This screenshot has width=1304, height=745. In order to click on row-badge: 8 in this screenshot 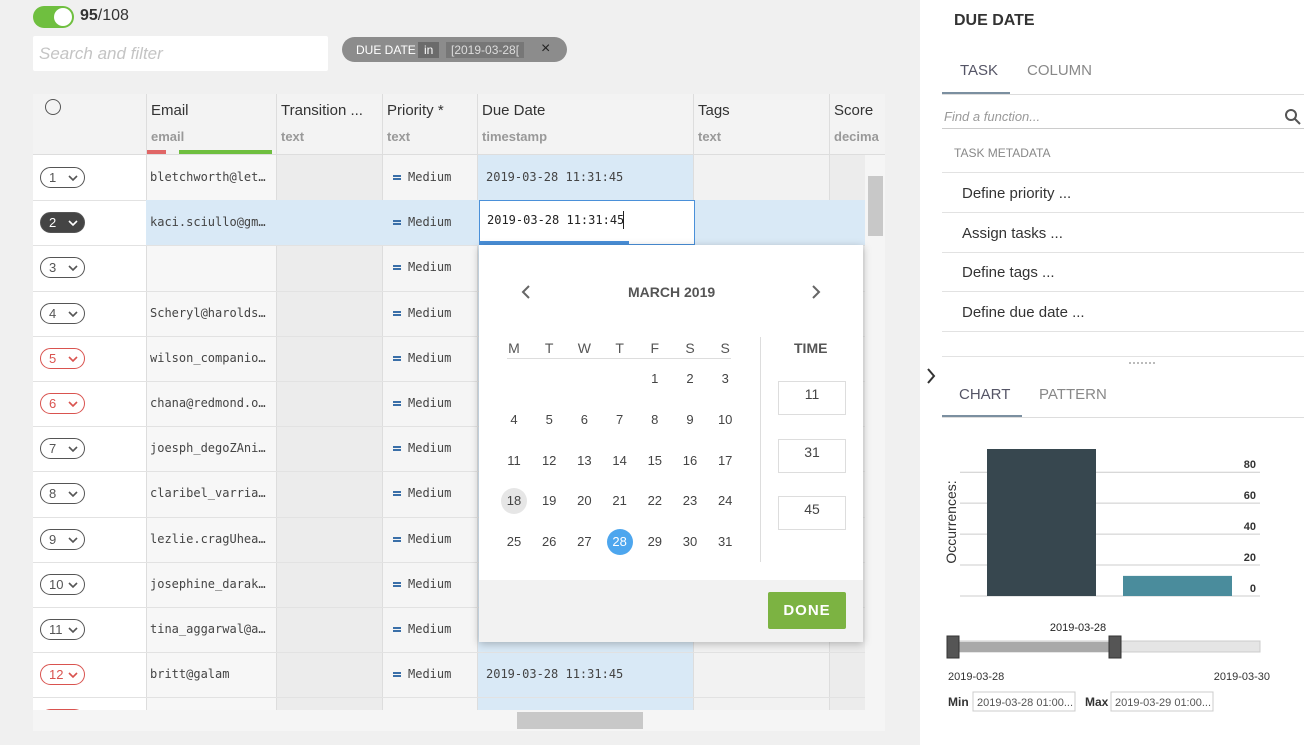, I will do `click(62, 494)`.